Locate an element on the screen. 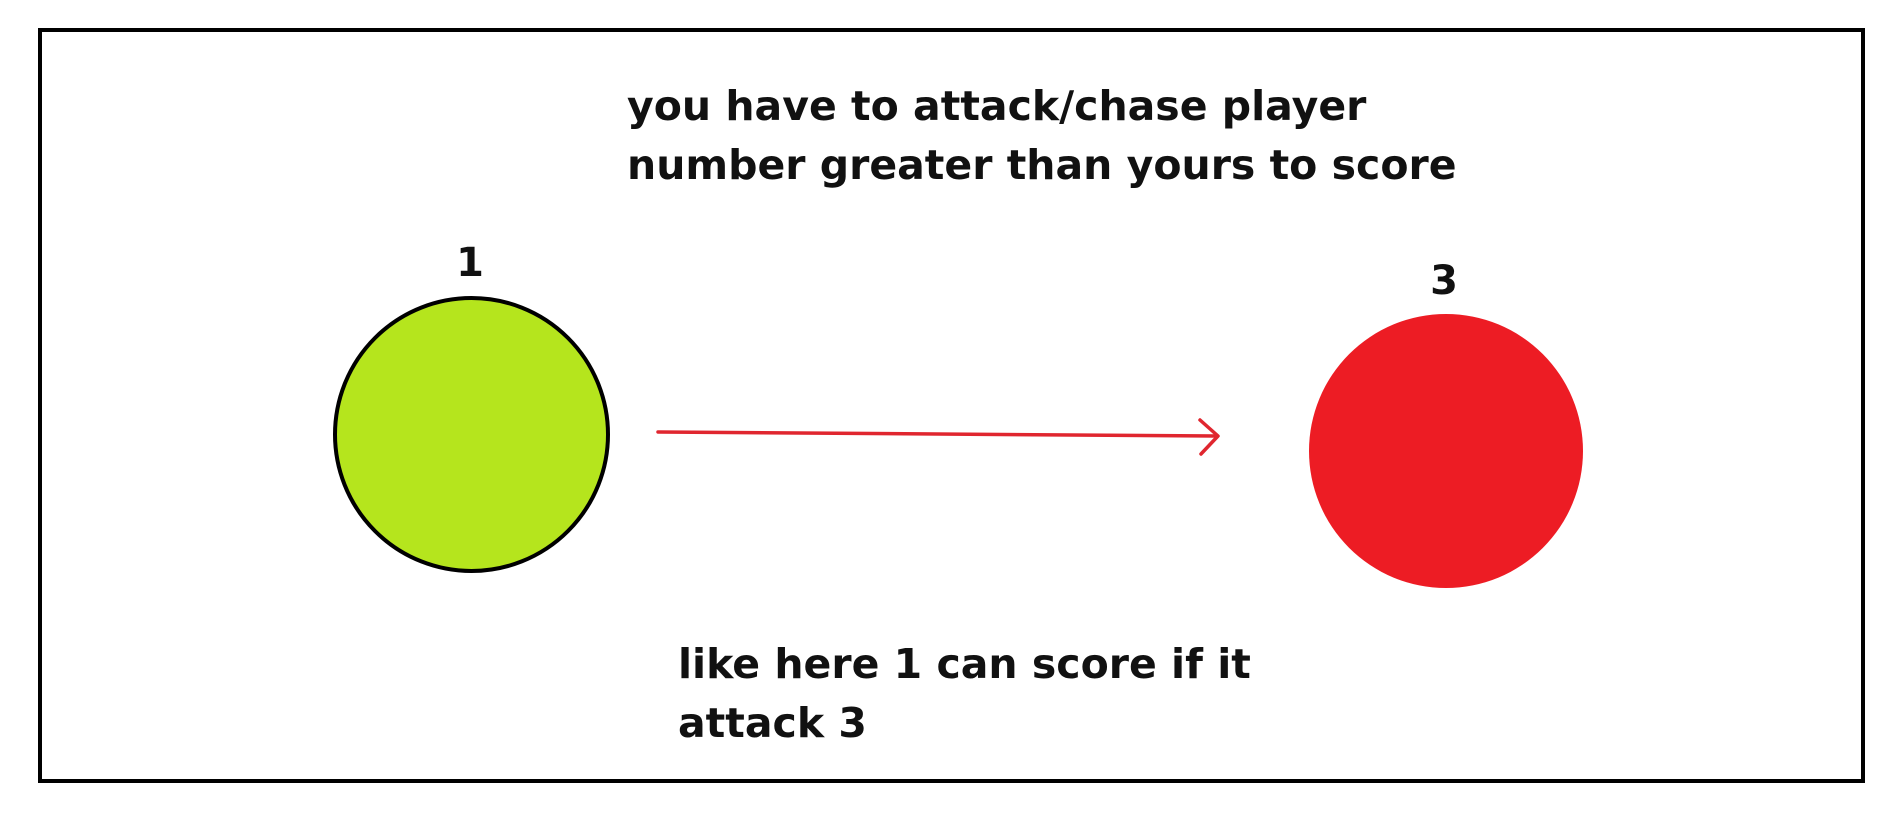 This screenshot has width=1904, height=817. instruction-line-2: number greater than yours to score is located at coordinates (1042, 165).